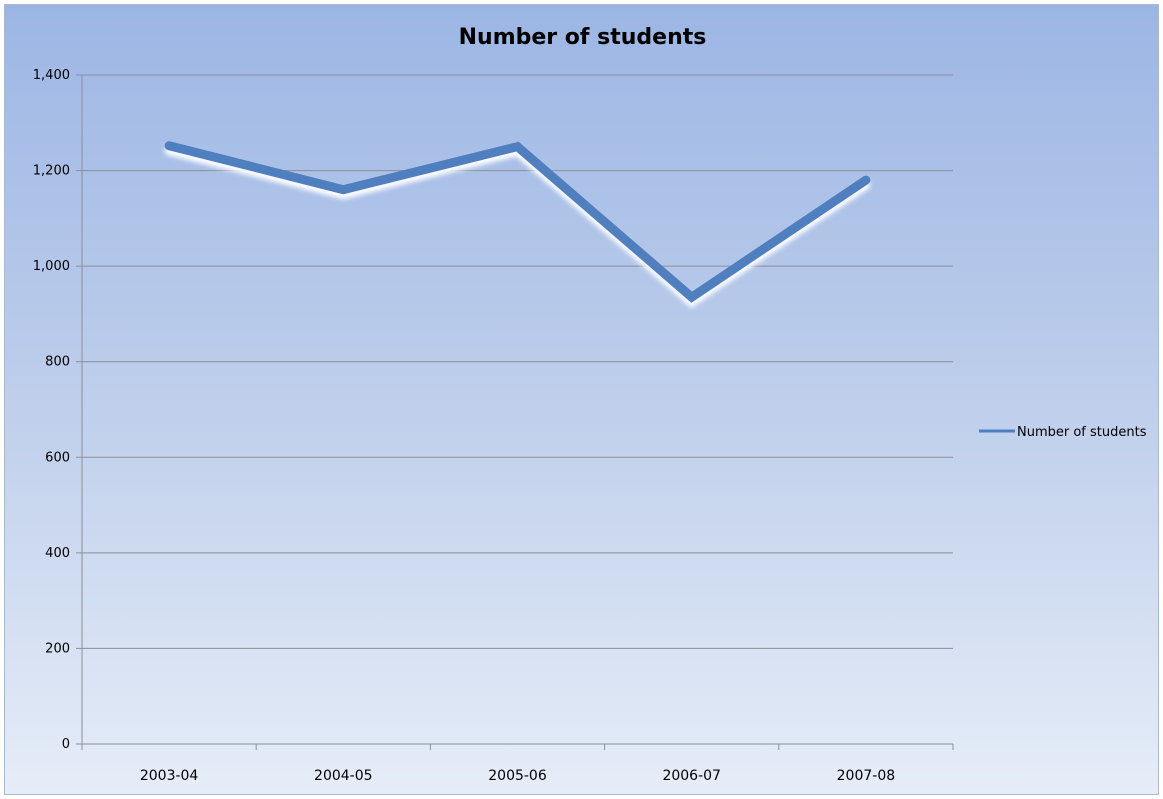 This screenshot has width=1163, height=799. What do you see at coordinates (57, 457) in the screenshot?
I see `y-tick-label: 600` at bounding box center [57, 457].